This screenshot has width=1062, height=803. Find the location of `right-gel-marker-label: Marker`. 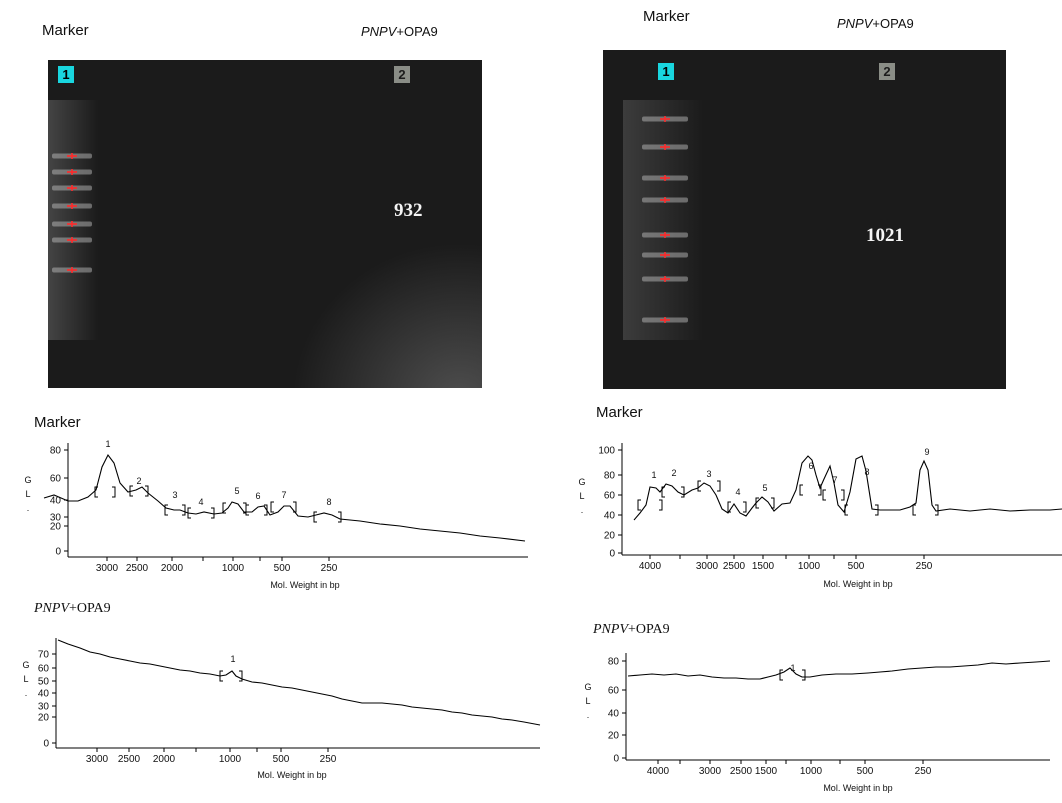

right-gel-marker-label: Marker is located at coordinates (666, 16).